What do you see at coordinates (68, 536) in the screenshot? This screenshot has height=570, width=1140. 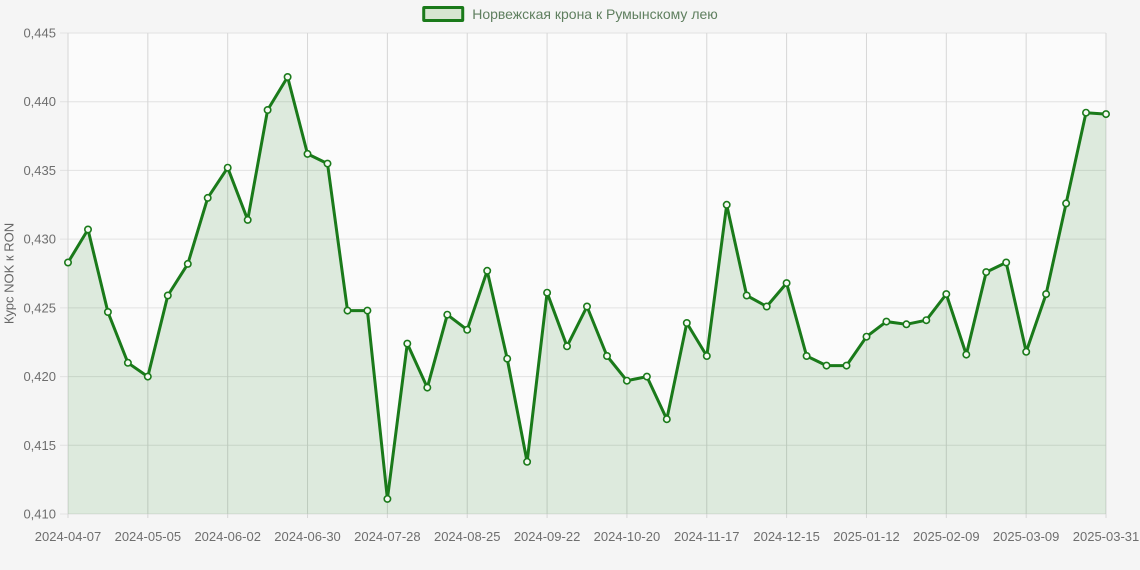 I see `x-tick-label: 2024-04-07` at bounding box center [68, 536].